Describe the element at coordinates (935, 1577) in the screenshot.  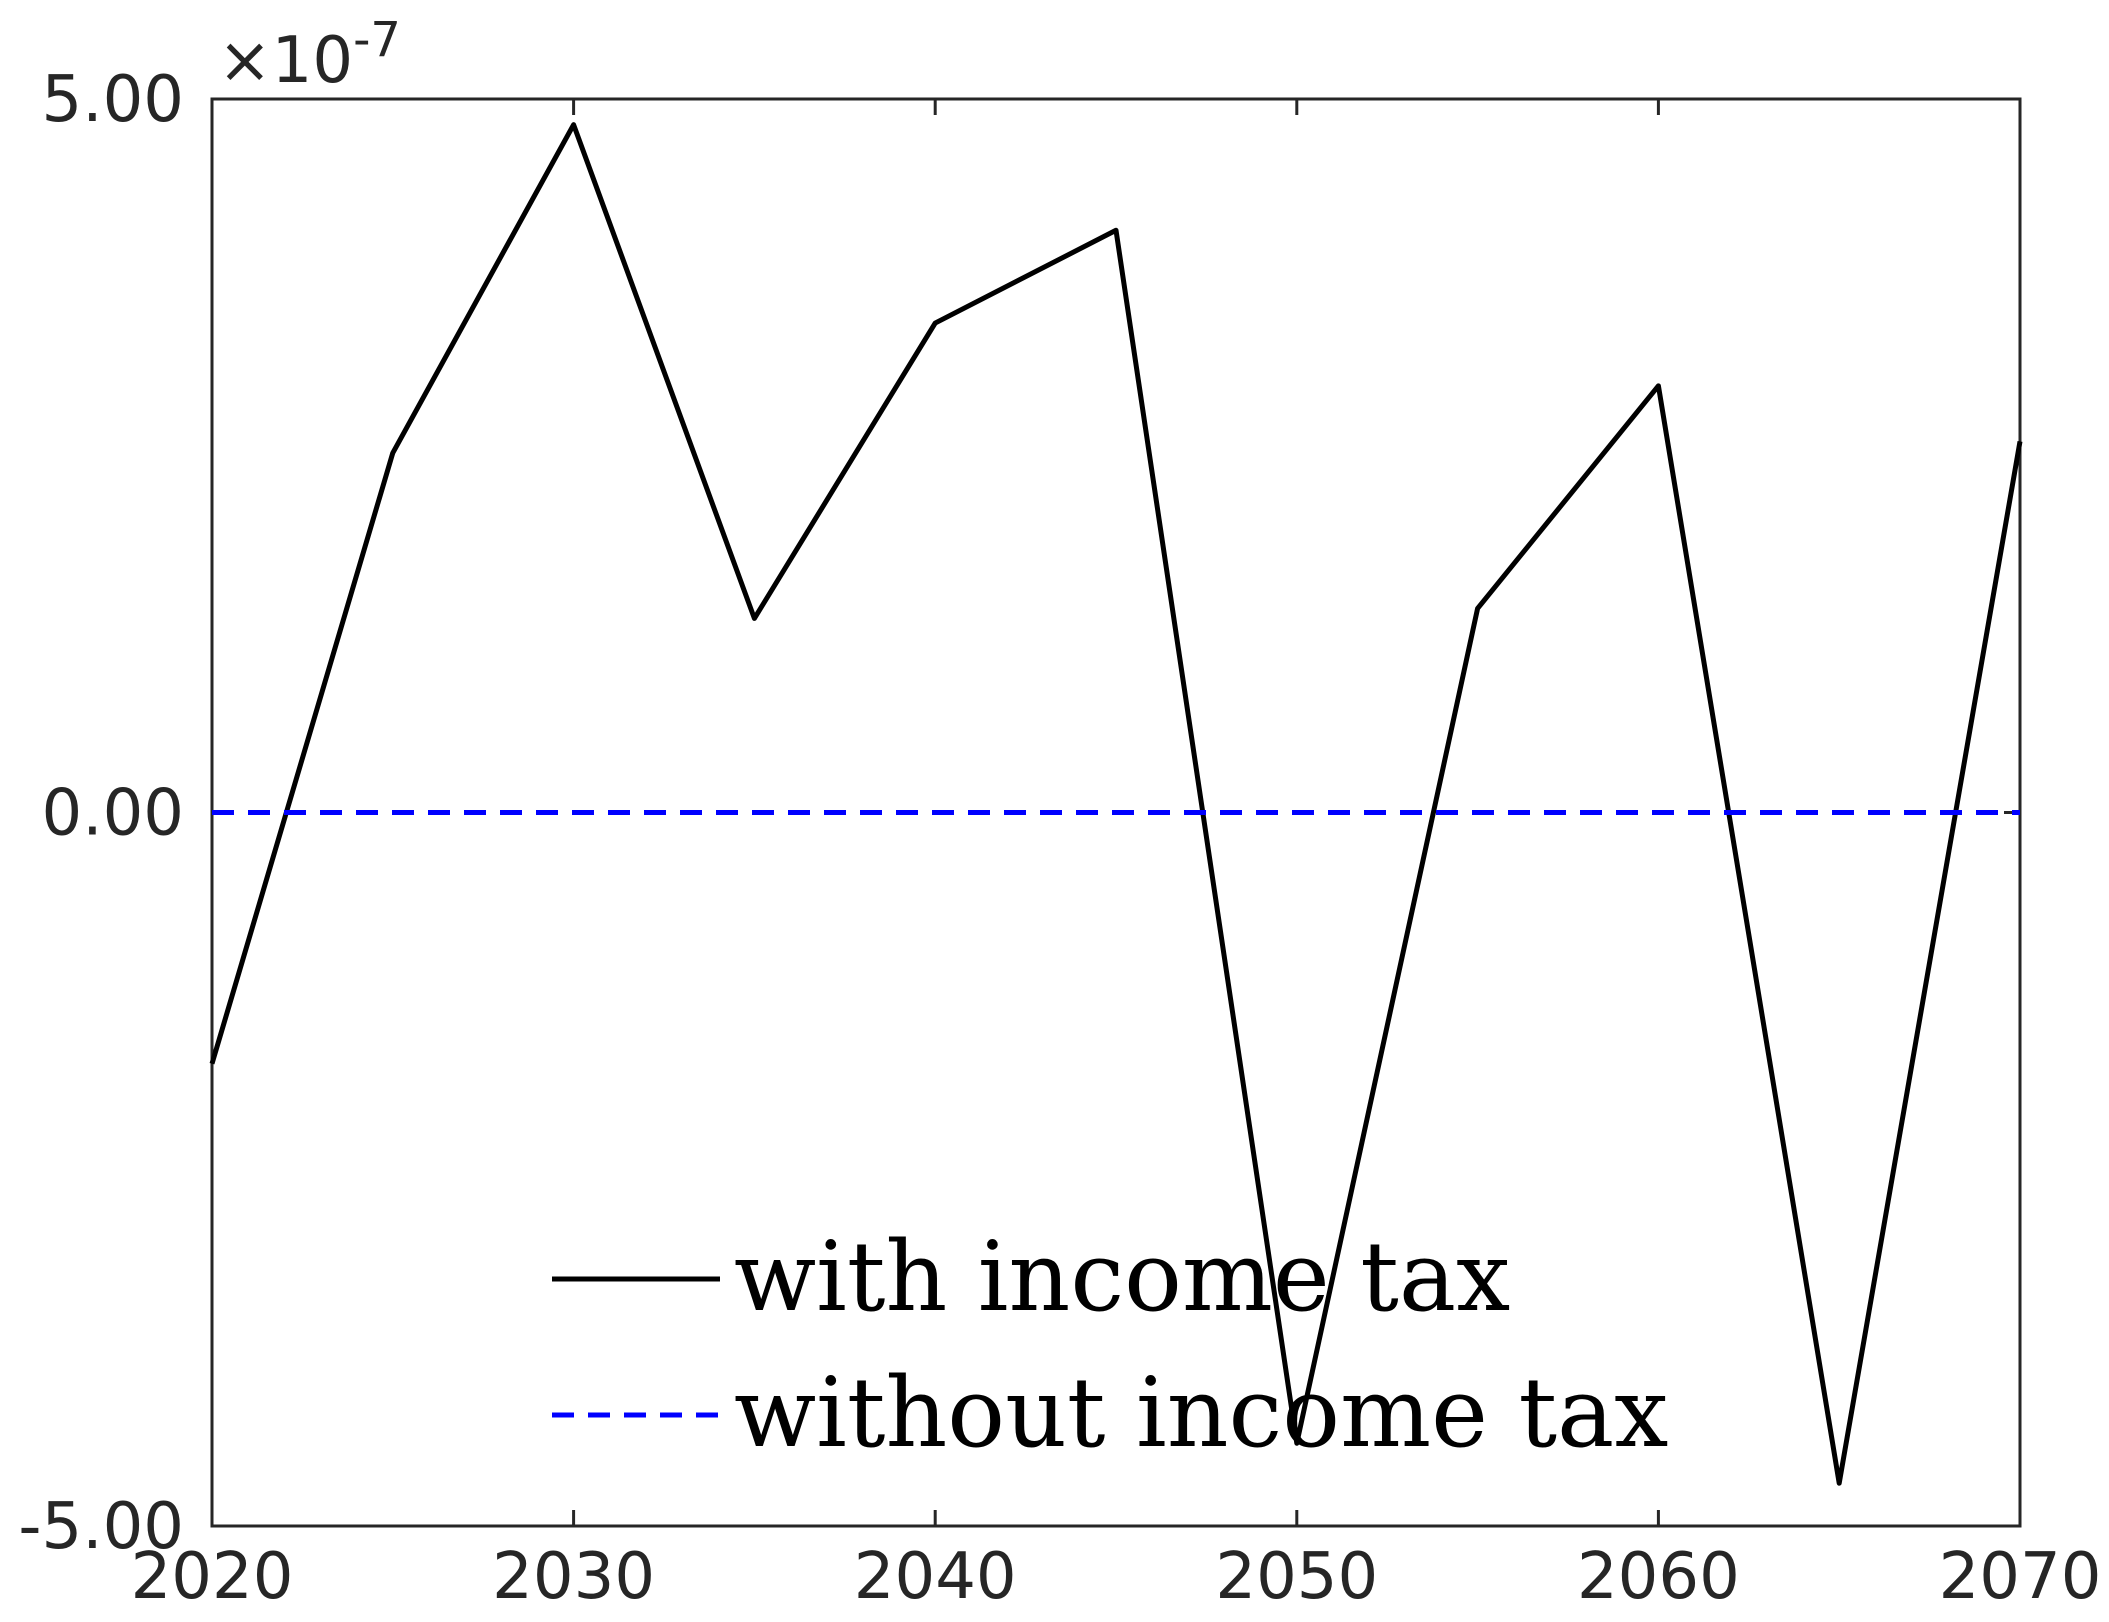
I see `x-tick-label: 2040` at that location.